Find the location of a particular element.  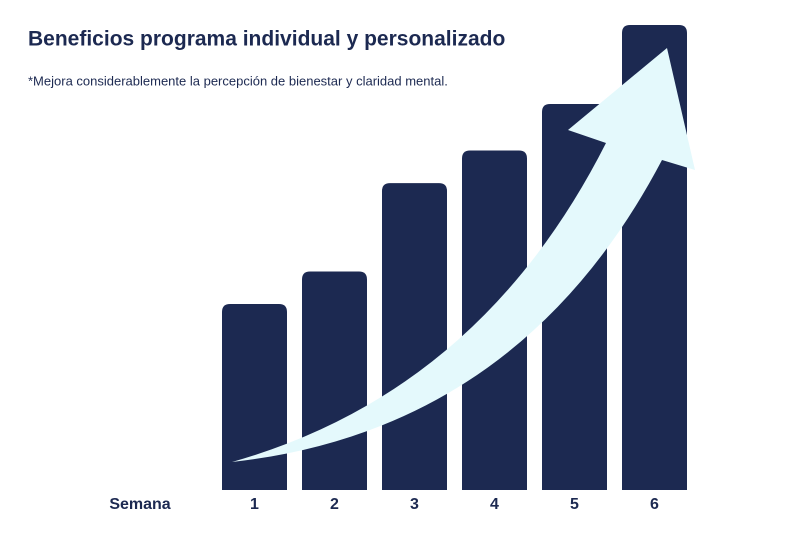

x-tick-label: 6 is located at coordinates (654, 504).